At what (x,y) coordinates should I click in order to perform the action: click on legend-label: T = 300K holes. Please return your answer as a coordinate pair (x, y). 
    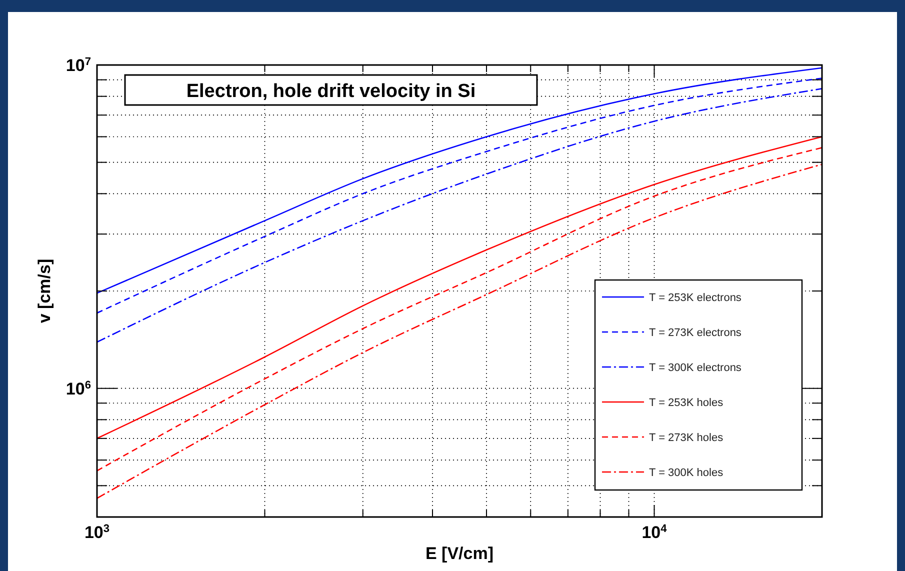
    Looking at the image, I should click on (686, 473).